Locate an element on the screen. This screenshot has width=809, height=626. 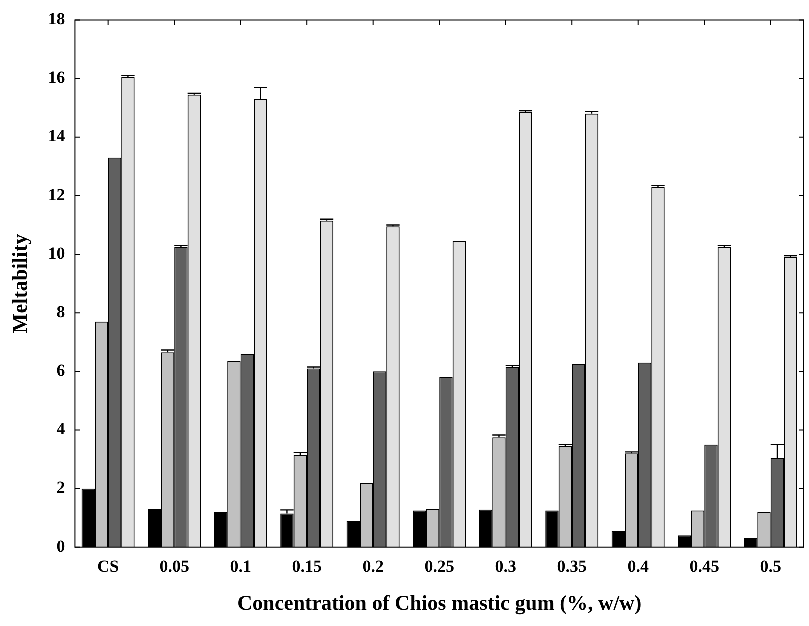
y-tick-label: 4 is located at coordinates (61, 429).